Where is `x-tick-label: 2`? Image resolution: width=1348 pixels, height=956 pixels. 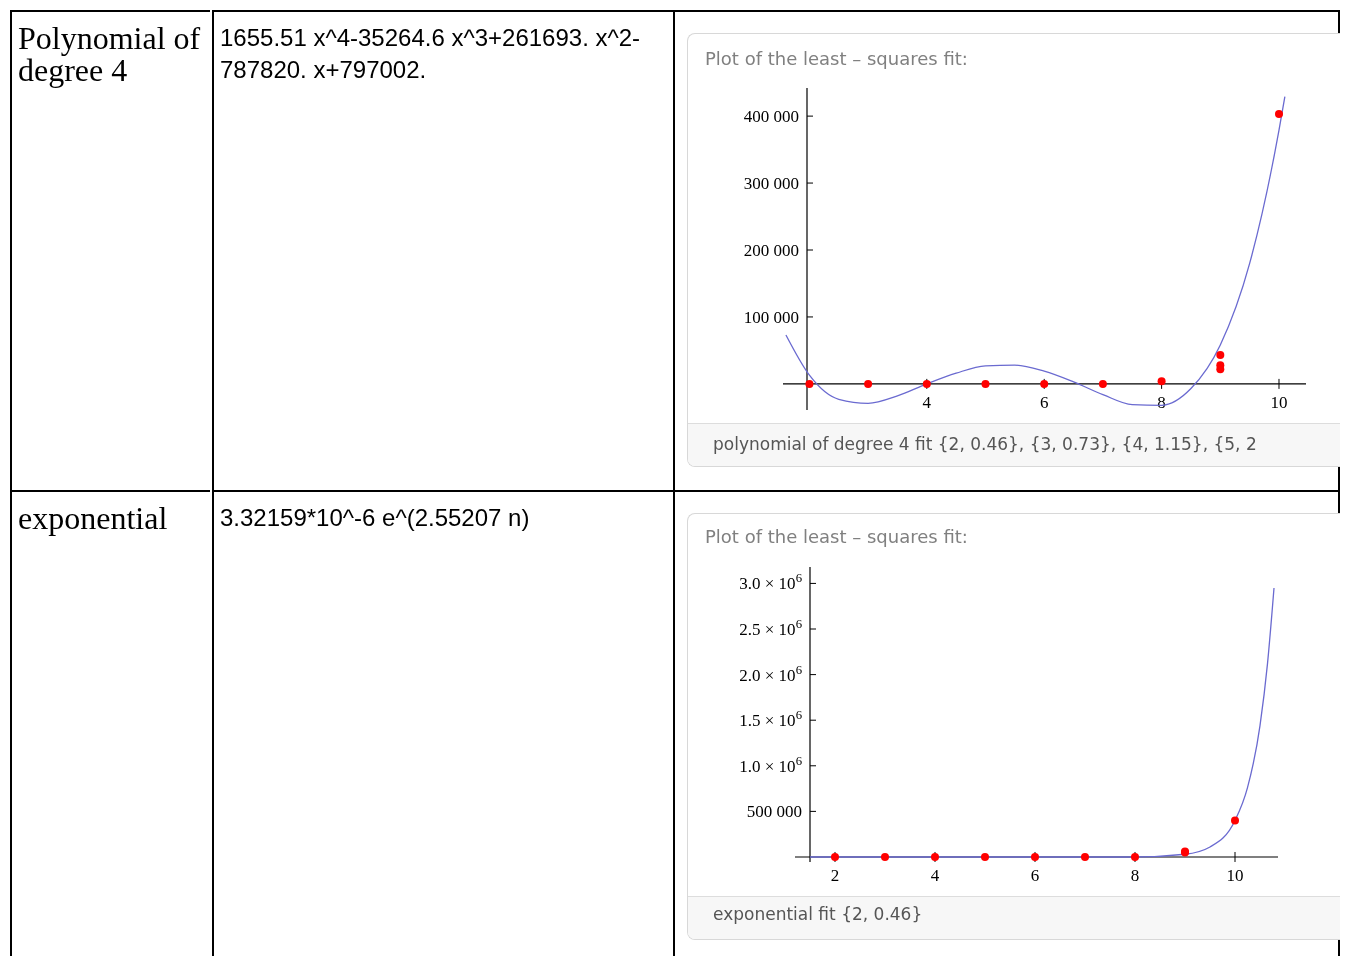 x-tick-label: 2 is located at coordinates (835, 875).